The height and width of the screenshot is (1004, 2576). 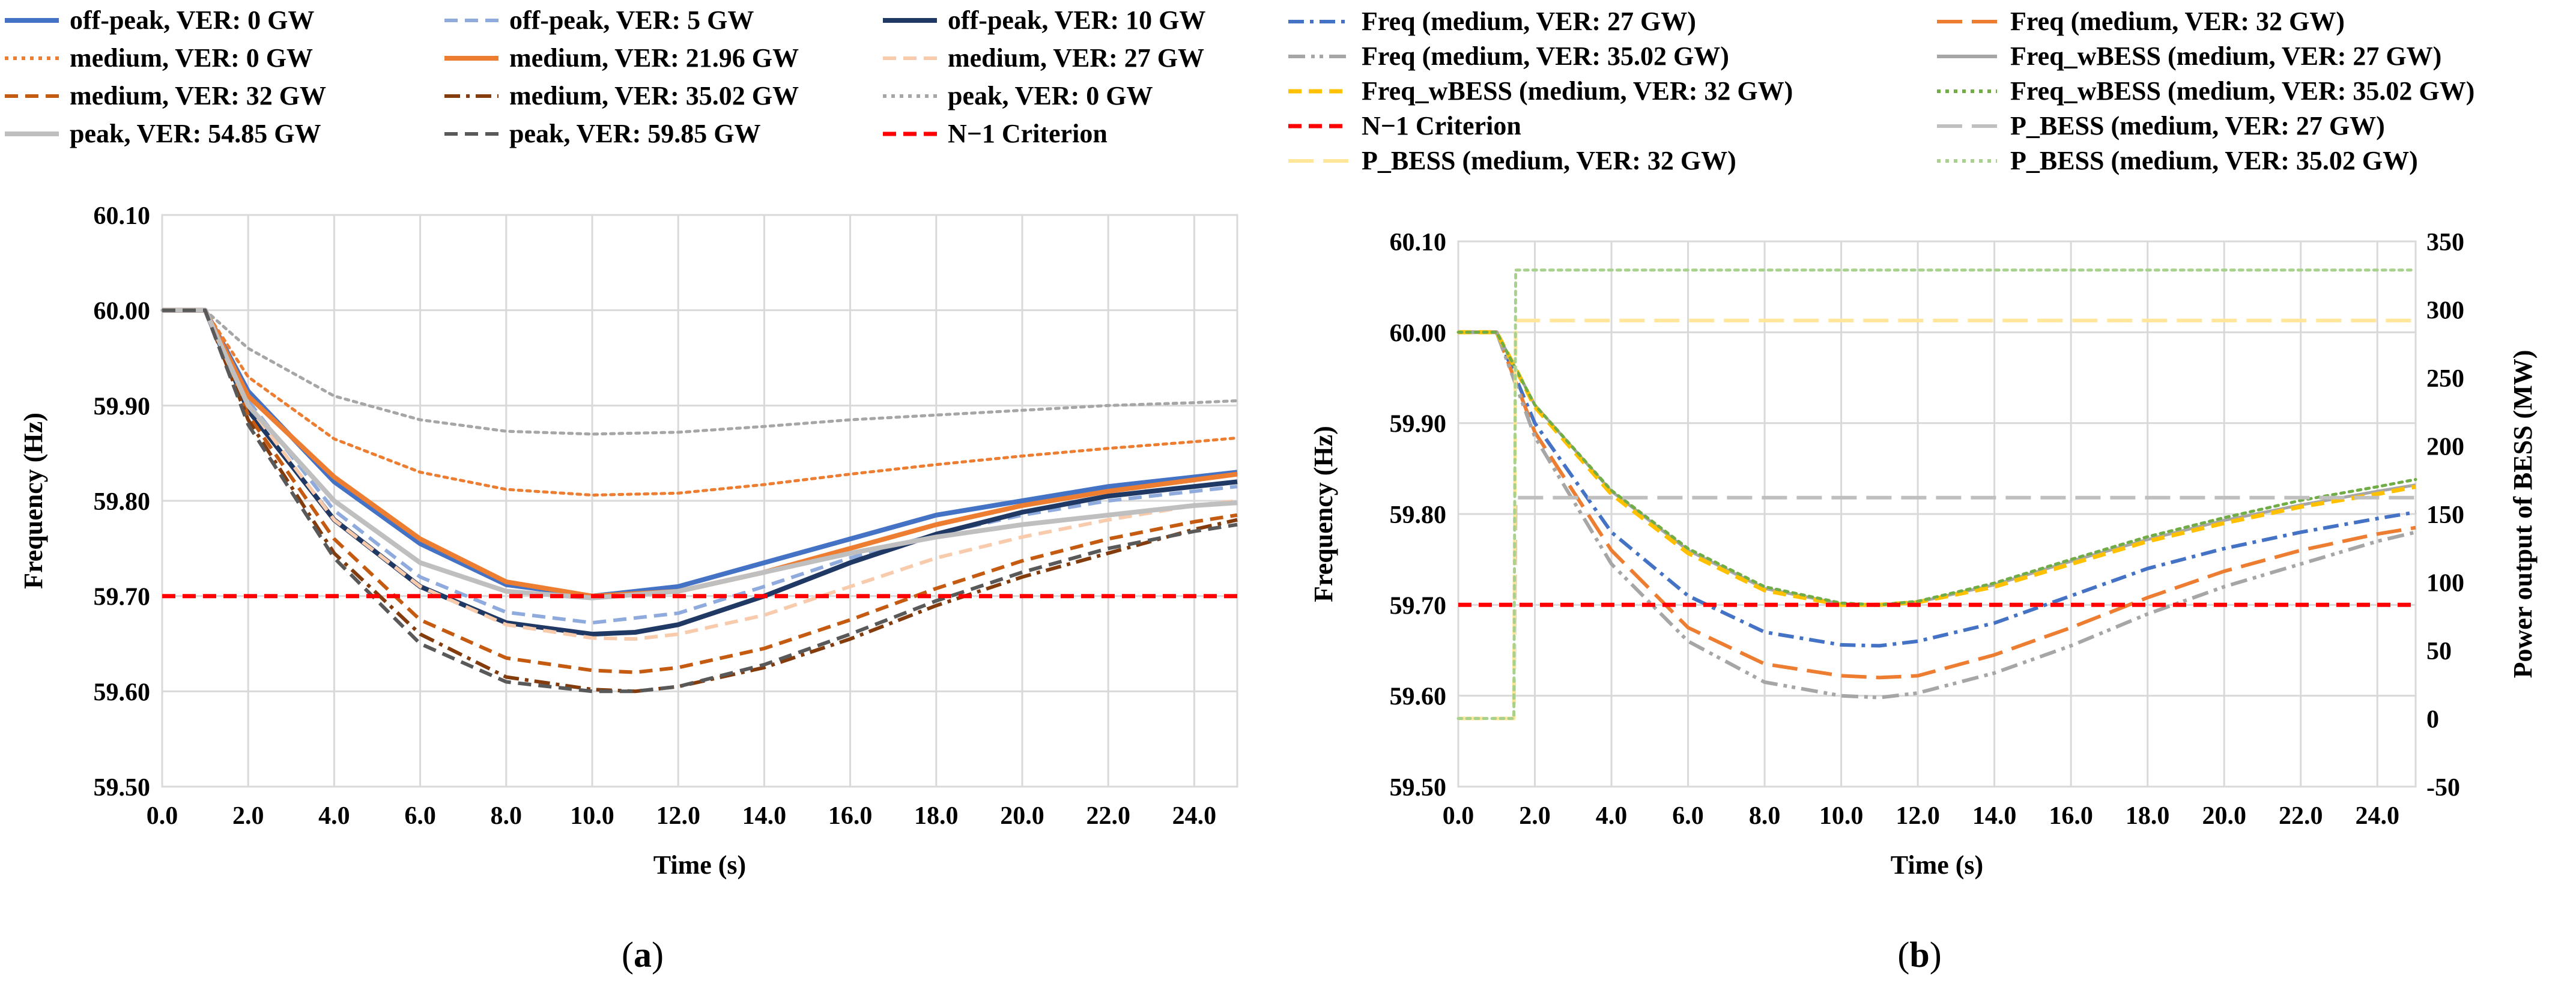 I want to click on legend-item: Freq_wBESS (medium, VER: 32 GW), so click(x=1540, y=91).